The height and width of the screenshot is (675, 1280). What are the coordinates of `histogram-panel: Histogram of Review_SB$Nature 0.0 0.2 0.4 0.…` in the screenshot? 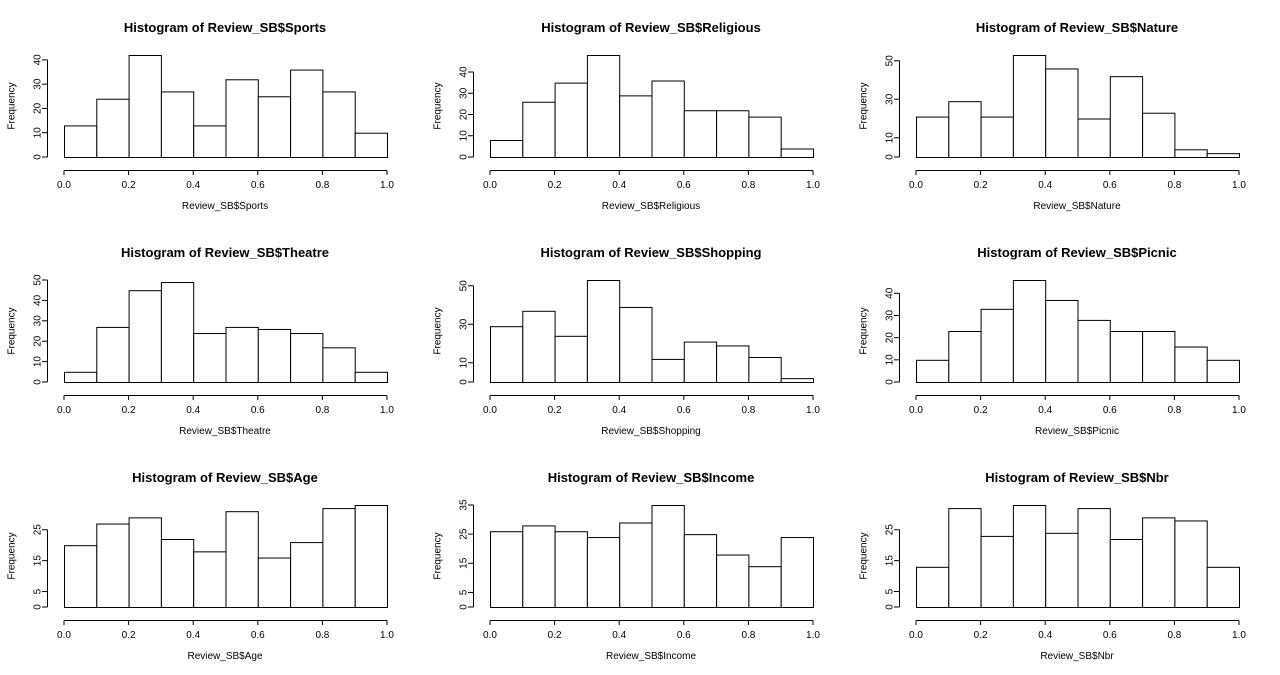 It's located at (1053, 116).